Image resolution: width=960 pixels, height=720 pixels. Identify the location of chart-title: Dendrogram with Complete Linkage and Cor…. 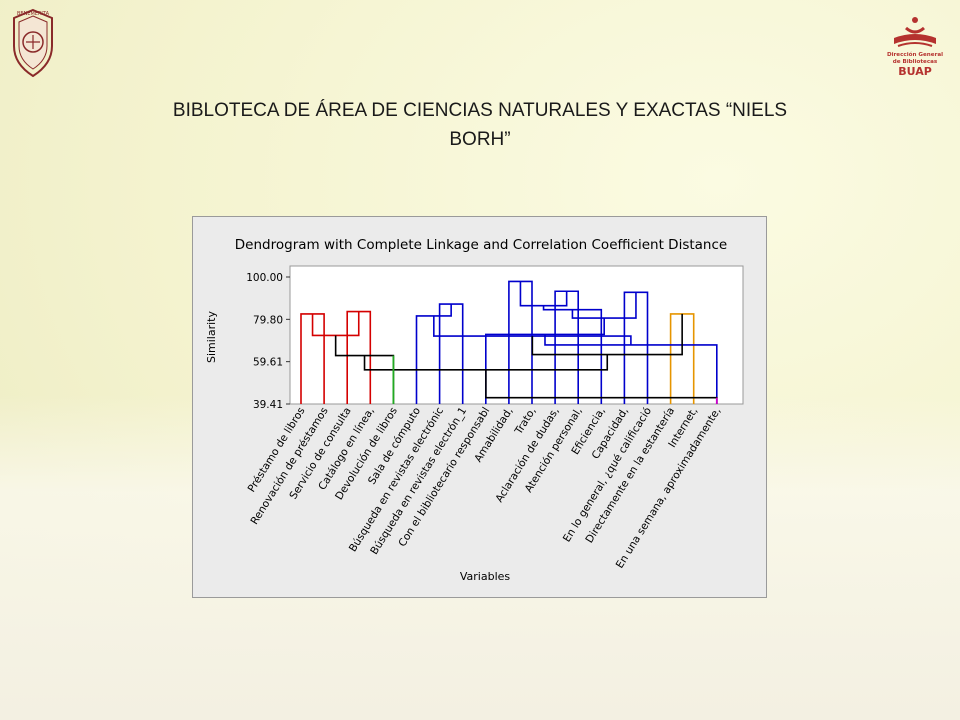
(481, 245).